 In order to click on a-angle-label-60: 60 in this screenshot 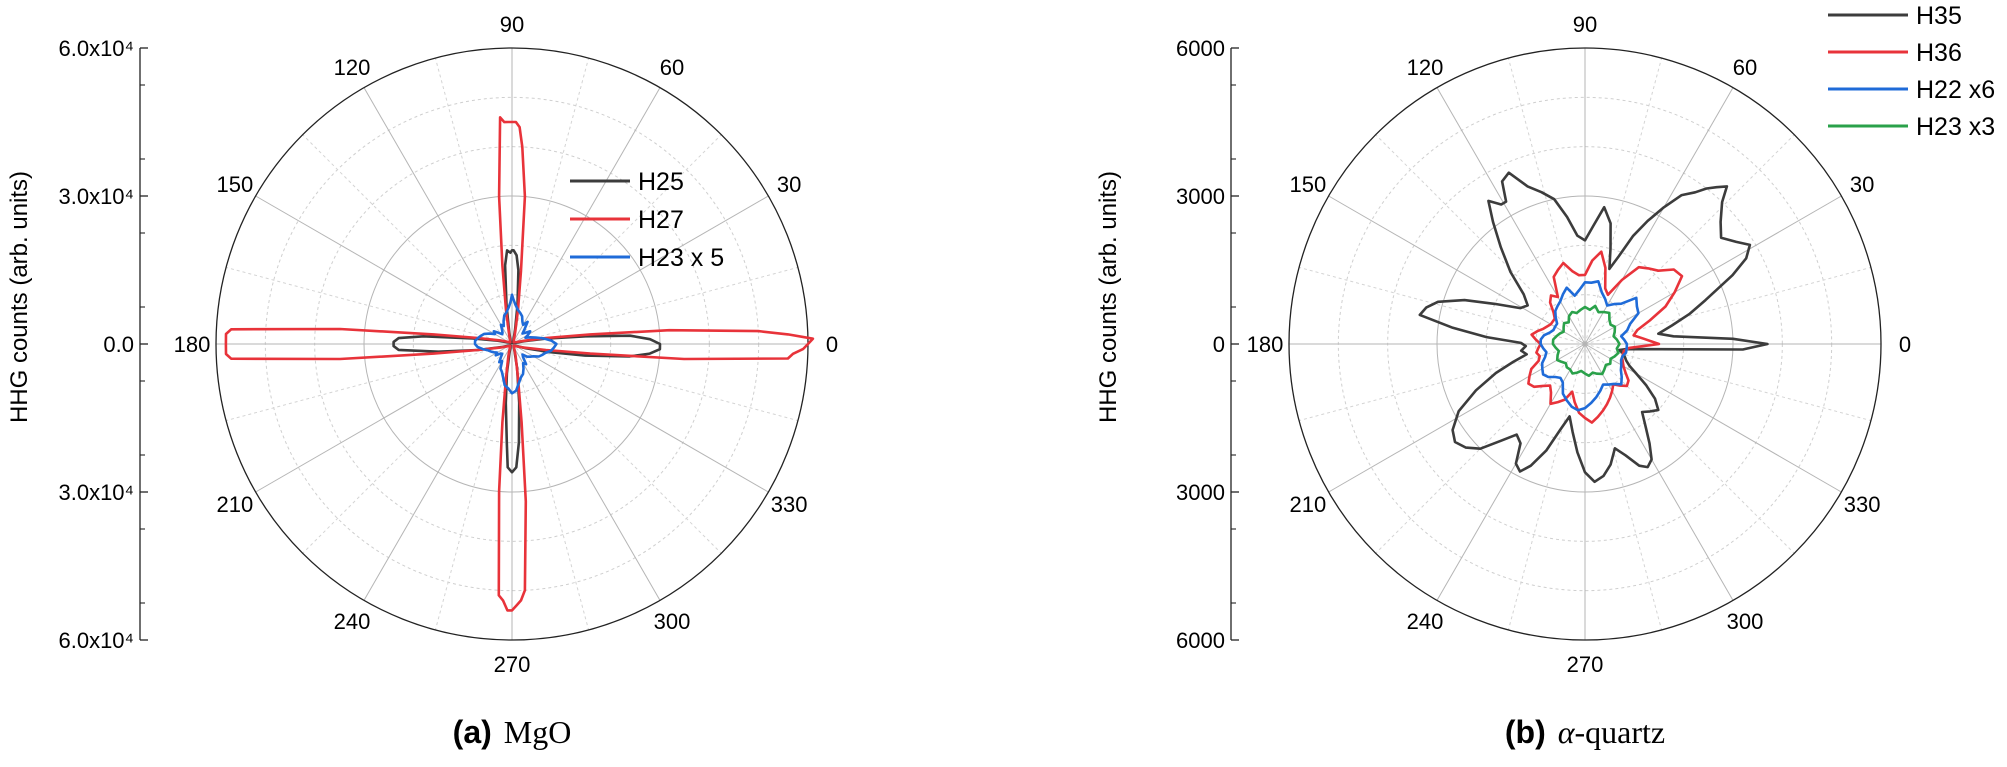, I will do `click(672, 67)`.